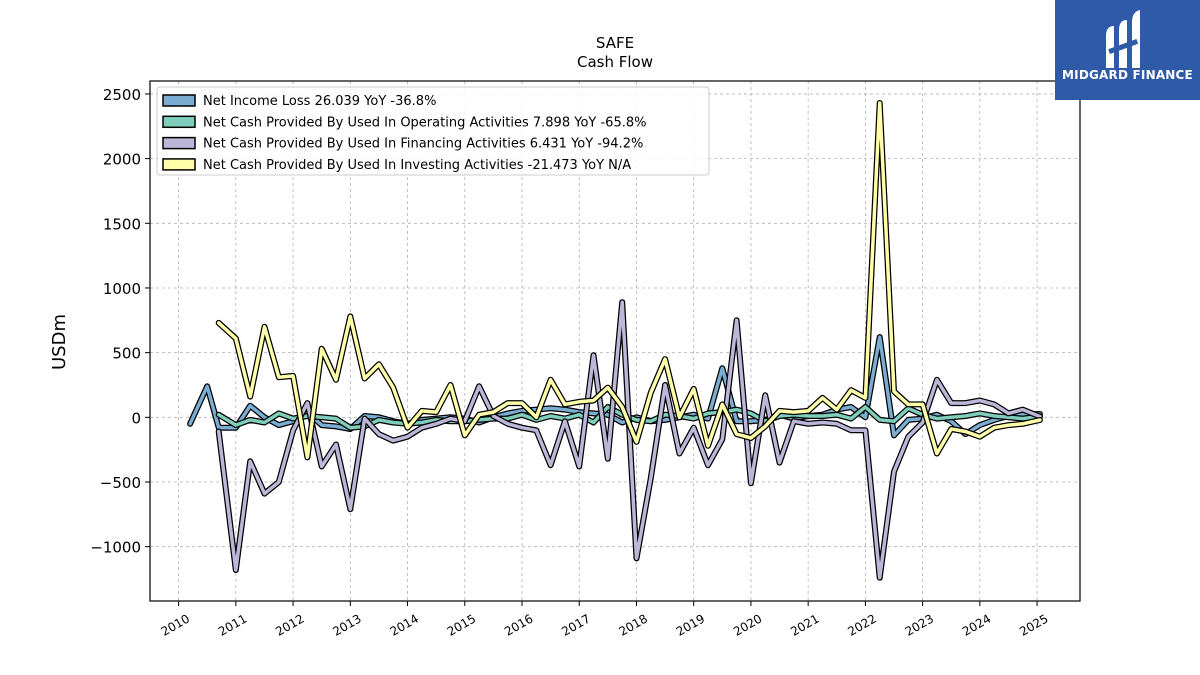 The width and height of the screenshot is (1200, 675). I want to click on y-axis-label: USDm, so click(59, 342).